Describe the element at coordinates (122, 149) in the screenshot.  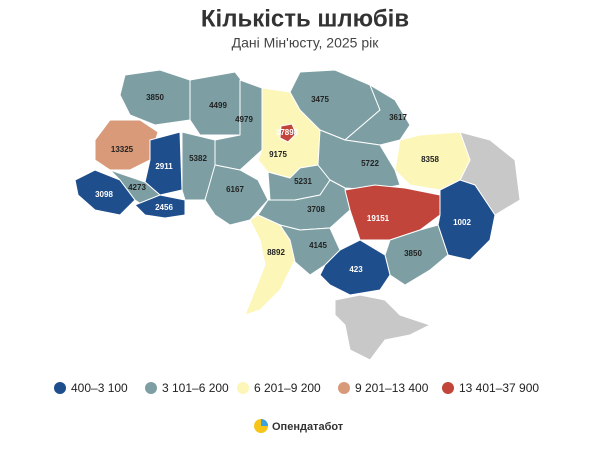
I see `region-value: 13325` at that location.